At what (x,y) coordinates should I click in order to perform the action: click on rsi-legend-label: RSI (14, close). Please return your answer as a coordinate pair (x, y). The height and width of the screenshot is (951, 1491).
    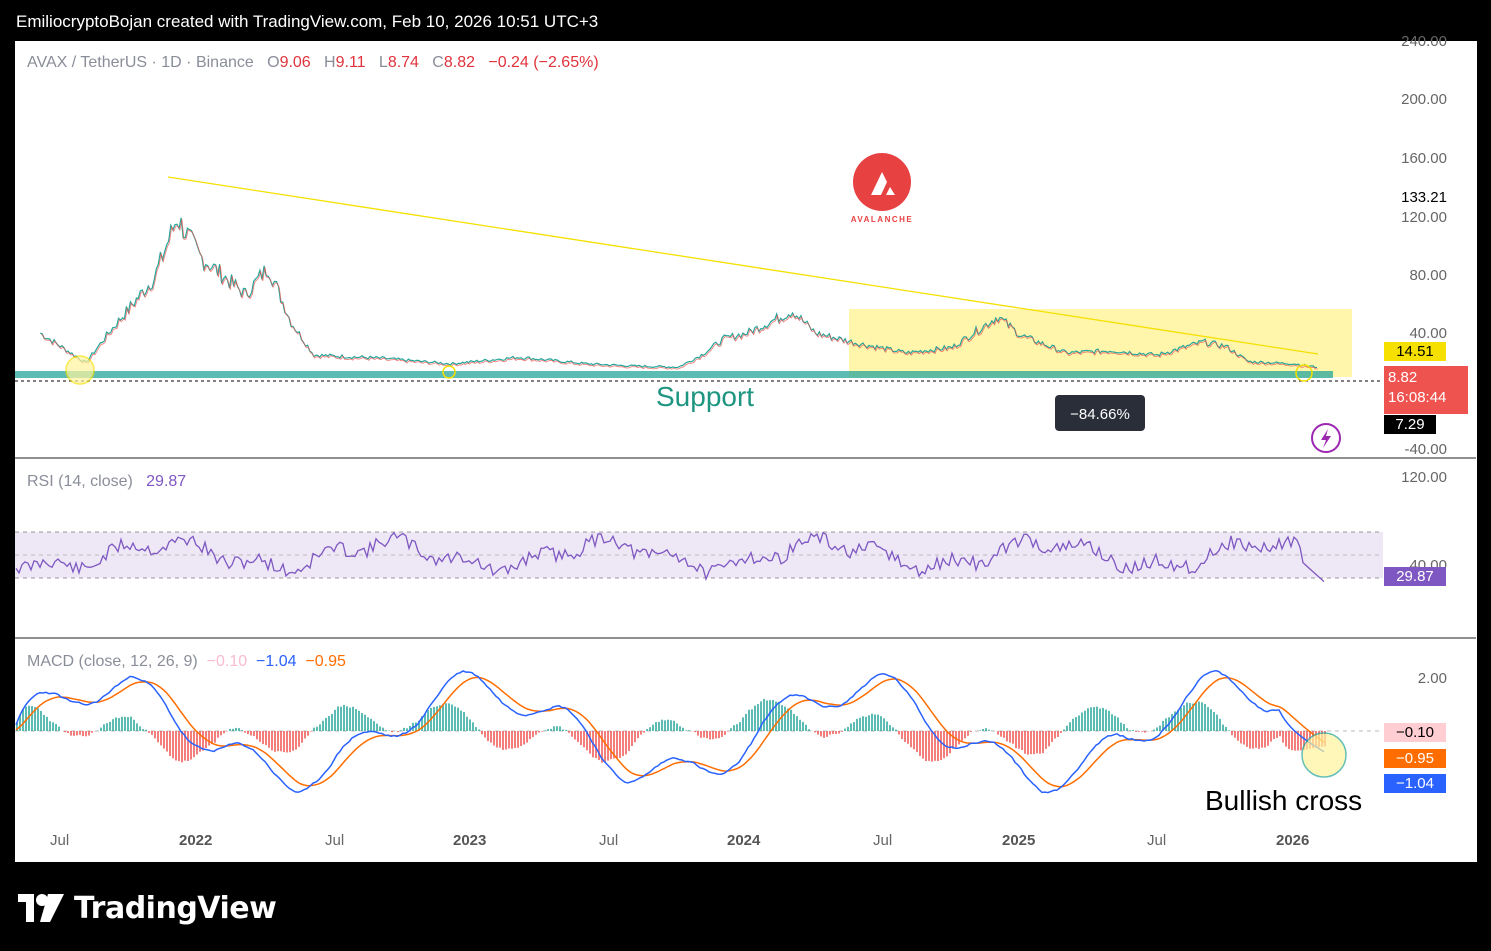
    Looking at the image, I should click on (80, 481).